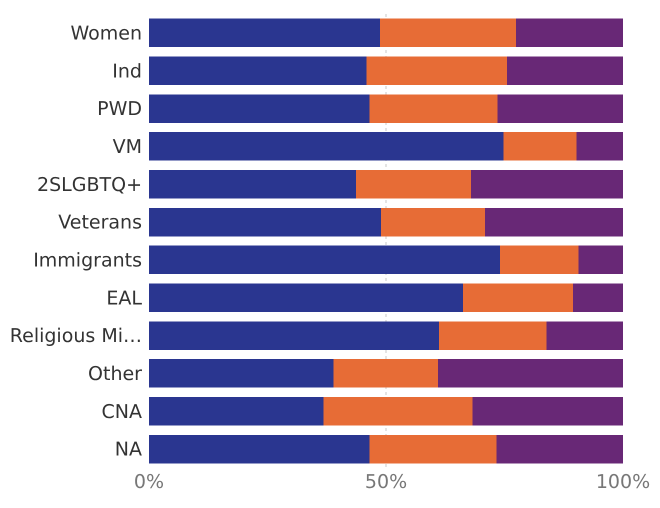 The height and width of the screenshot is (508, 660). I want to click on y-tick-label: Other, so click(115, 374).